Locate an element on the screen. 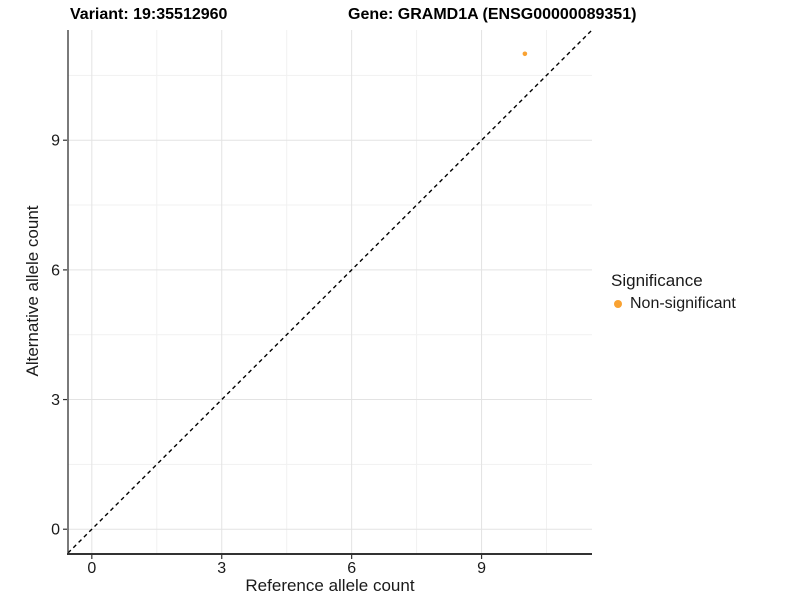 The image size is (800, 600). y-tick-label: 6 is located at coordinates (55, 270).